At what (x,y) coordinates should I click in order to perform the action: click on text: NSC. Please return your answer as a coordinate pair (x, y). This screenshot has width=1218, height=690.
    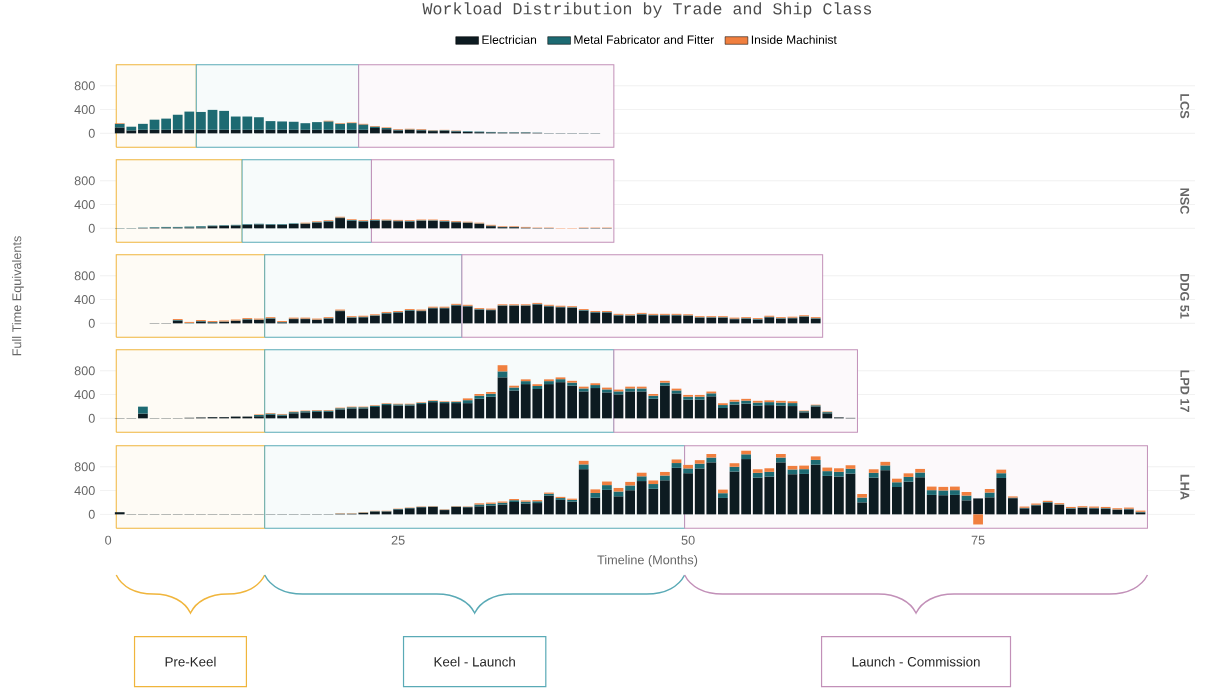
    Looking at the image, I should click on (1185, 201).